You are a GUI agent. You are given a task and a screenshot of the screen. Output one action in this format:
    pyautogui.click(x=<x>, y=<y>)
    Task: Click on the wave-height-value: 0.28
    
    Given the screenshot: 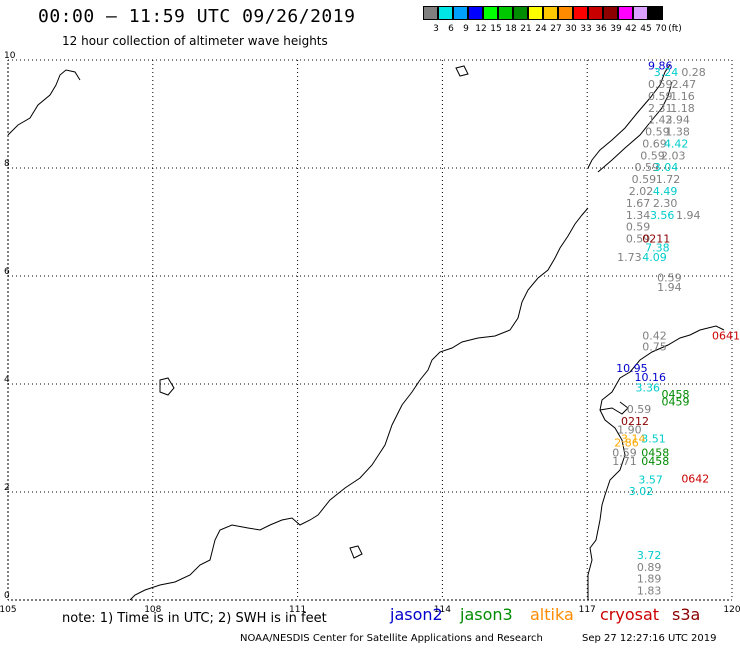 What is the action you would take?
    pyautogui.click(x=693, y=72)
    